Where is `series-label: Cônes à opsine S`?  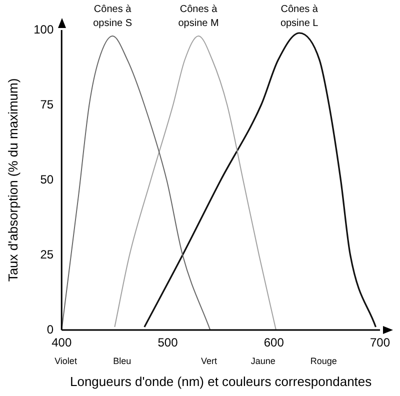
series-label: Cônes à opsine S is located at coordinates (112, 16).